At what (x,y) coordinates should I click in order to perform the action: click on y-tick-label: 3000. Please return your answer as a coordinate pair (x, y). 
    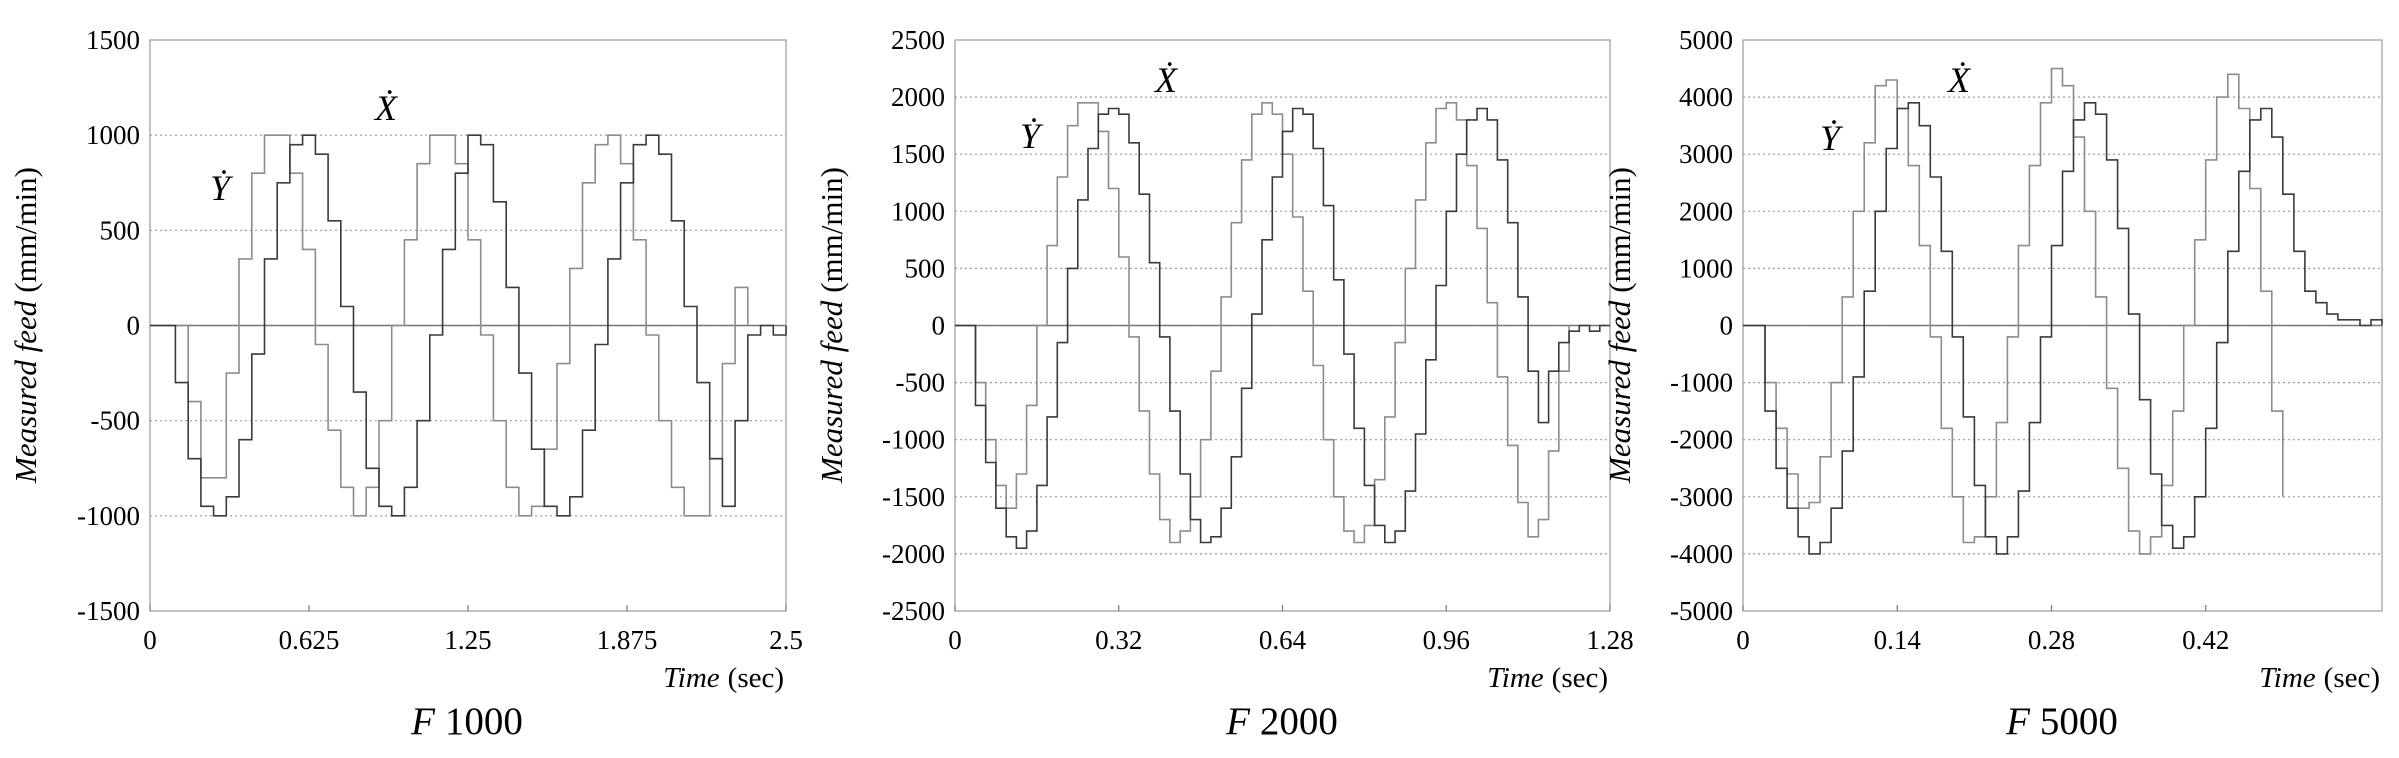
    Looking at the image, I should click on (1706, 154).